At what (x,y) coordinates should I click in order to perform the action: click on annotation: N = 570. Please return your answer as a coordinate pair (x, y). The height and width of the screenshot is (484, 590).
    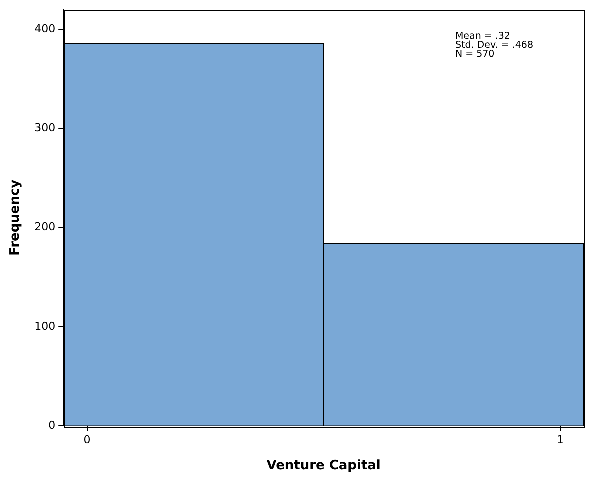
    Looking at the image, I should click on (475, 54).